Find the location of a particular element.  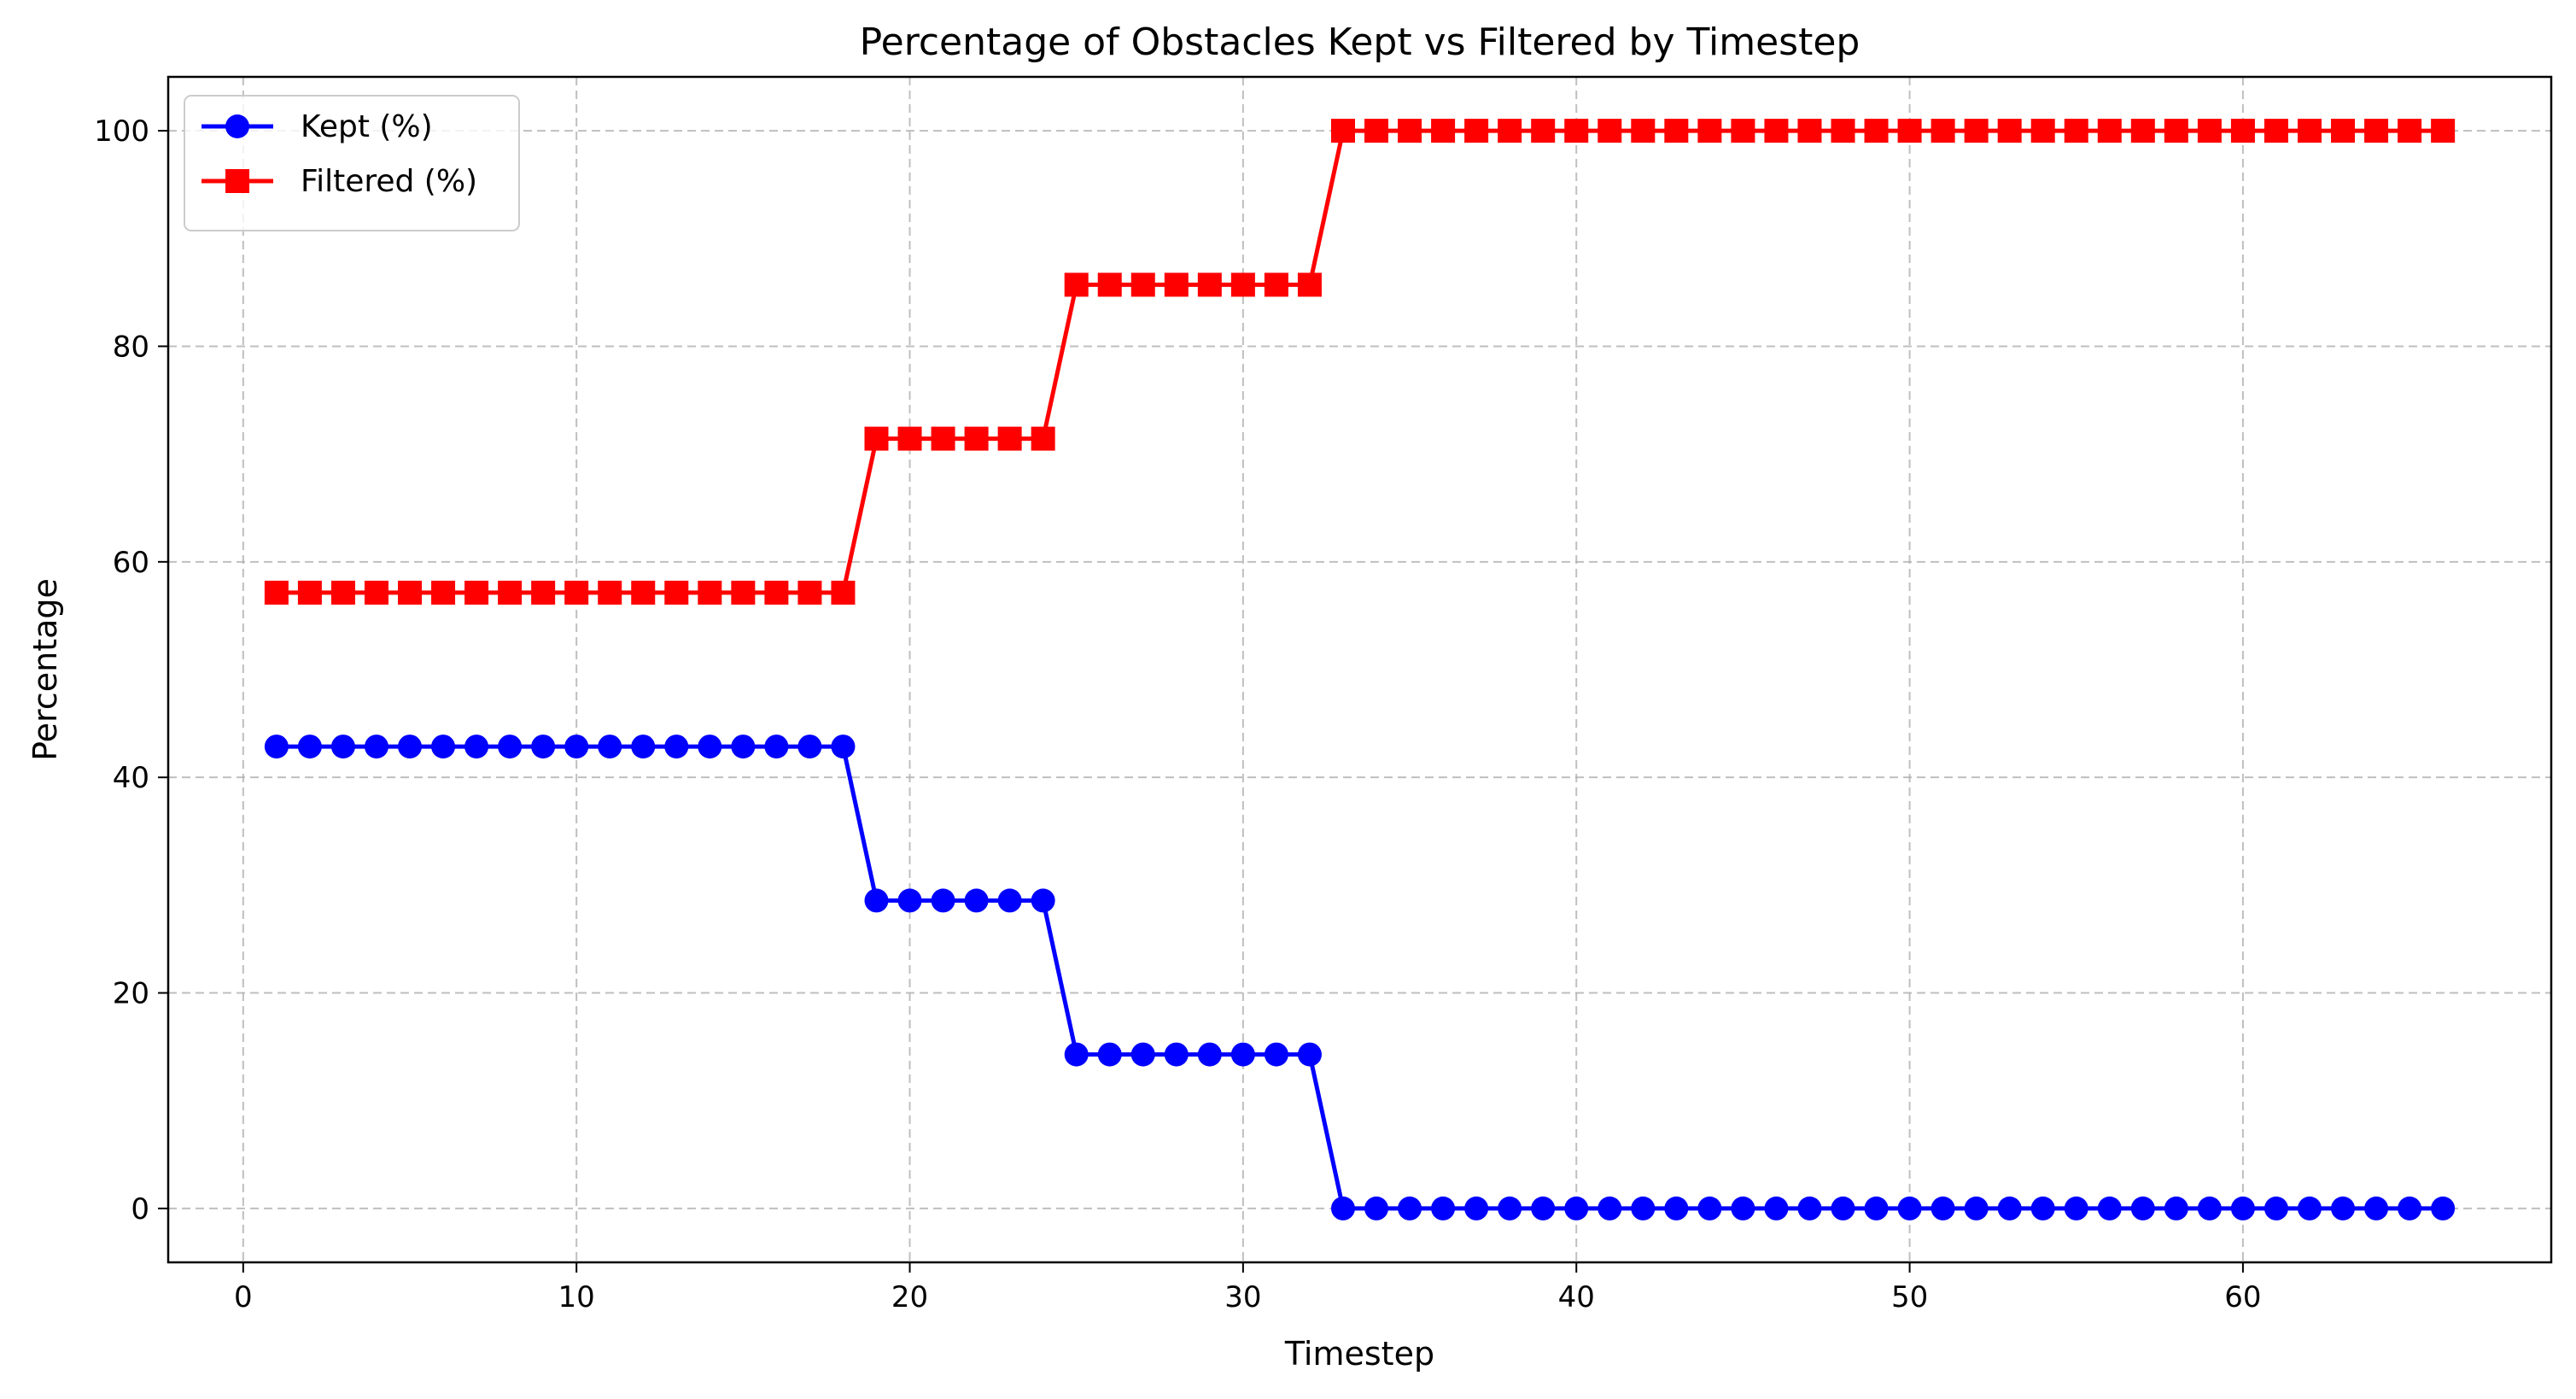

y-tick-label: 80 is located at coordinates (131, 347).